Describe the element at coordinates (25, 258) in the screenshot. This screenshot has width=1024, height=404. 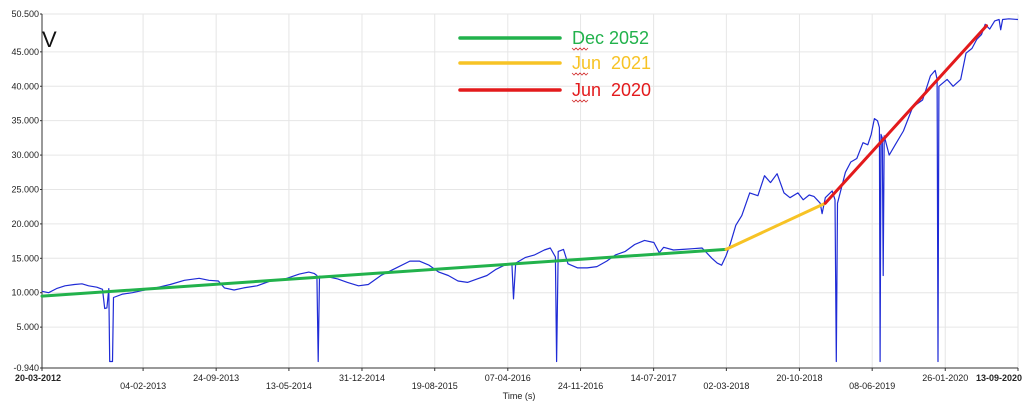
I see `y-tick-label: 15.000` at that location.